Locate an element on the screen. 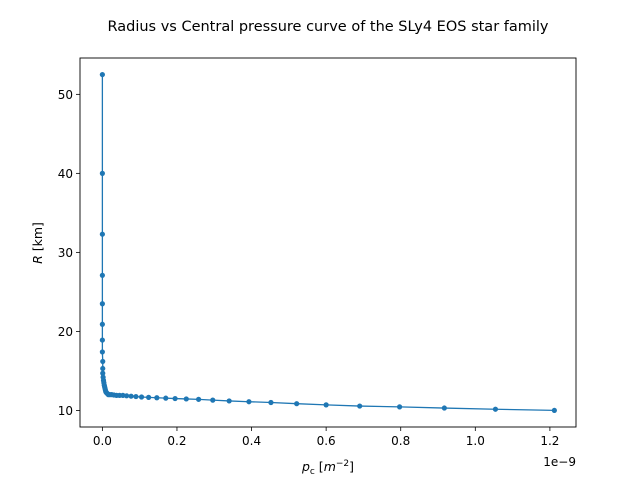 The width and height of the screenshot is (640, 485). x-label-unit: m is located at coordinates (330, 466).